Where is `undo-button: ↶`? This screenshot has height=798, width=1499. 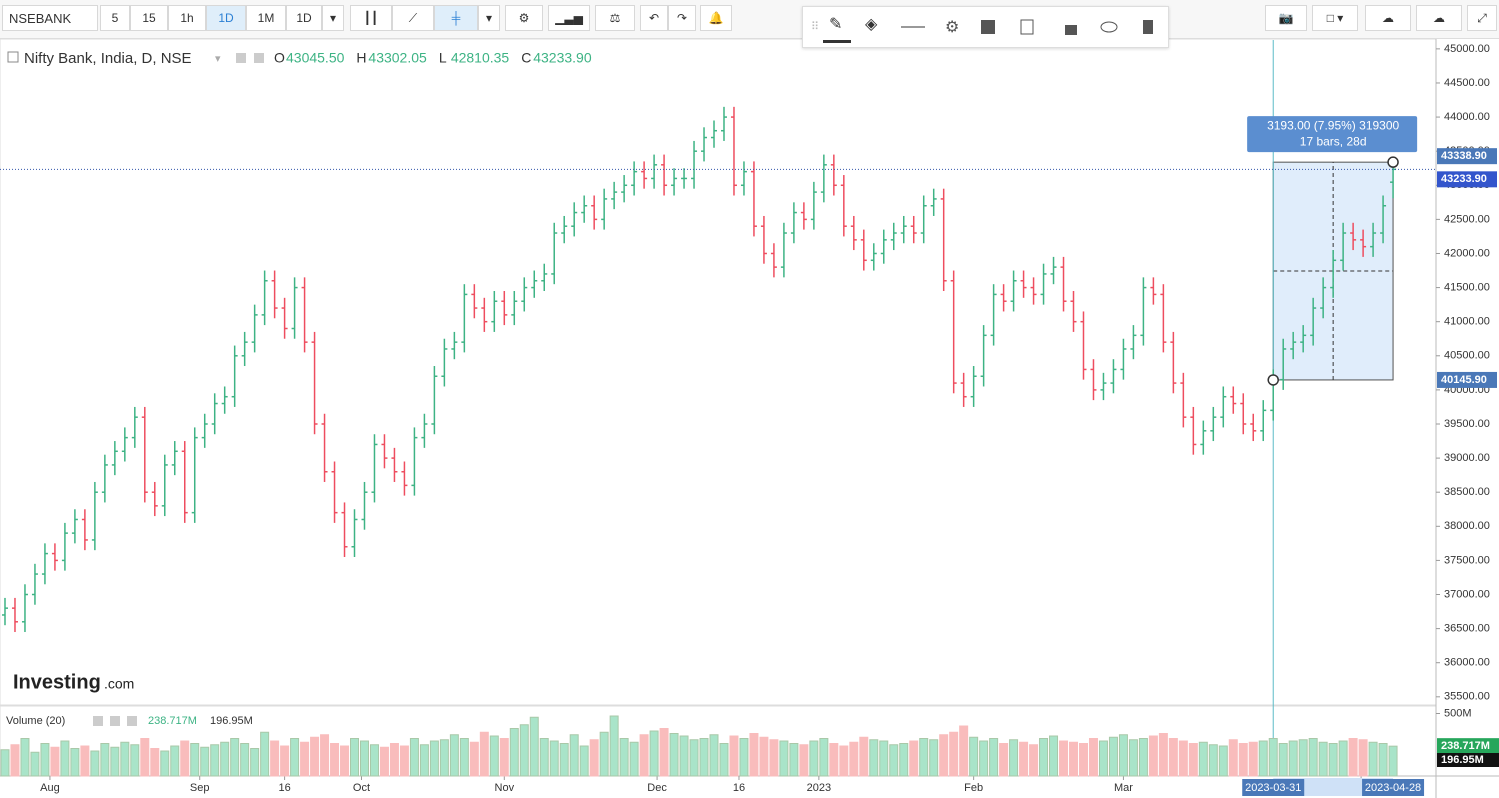
undo-button: ↶ is located at coordinates (654, 18).